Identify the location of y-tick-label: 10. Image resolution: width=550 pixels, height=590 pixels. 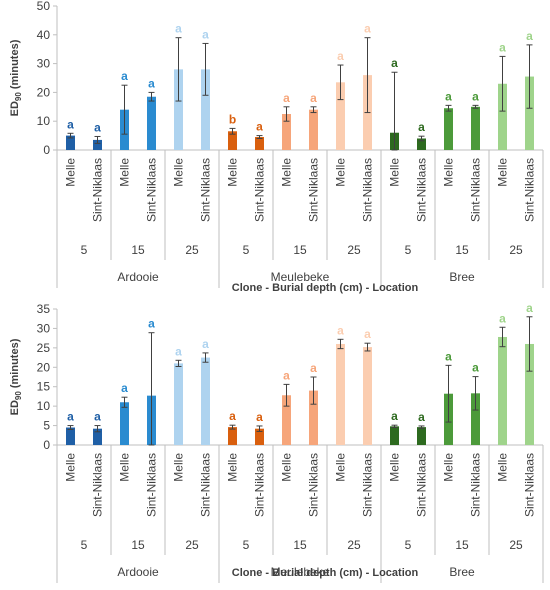
(44, 121).